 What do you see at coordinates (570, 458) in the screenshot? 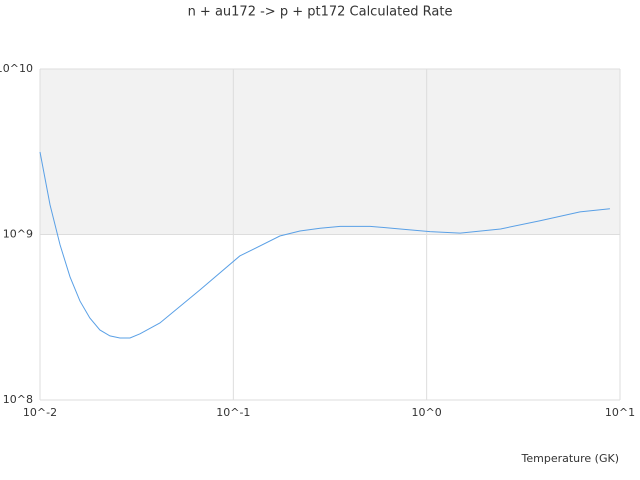
I see `x-axis-label: Temperature (GK)` at bounding box center [570, 458].